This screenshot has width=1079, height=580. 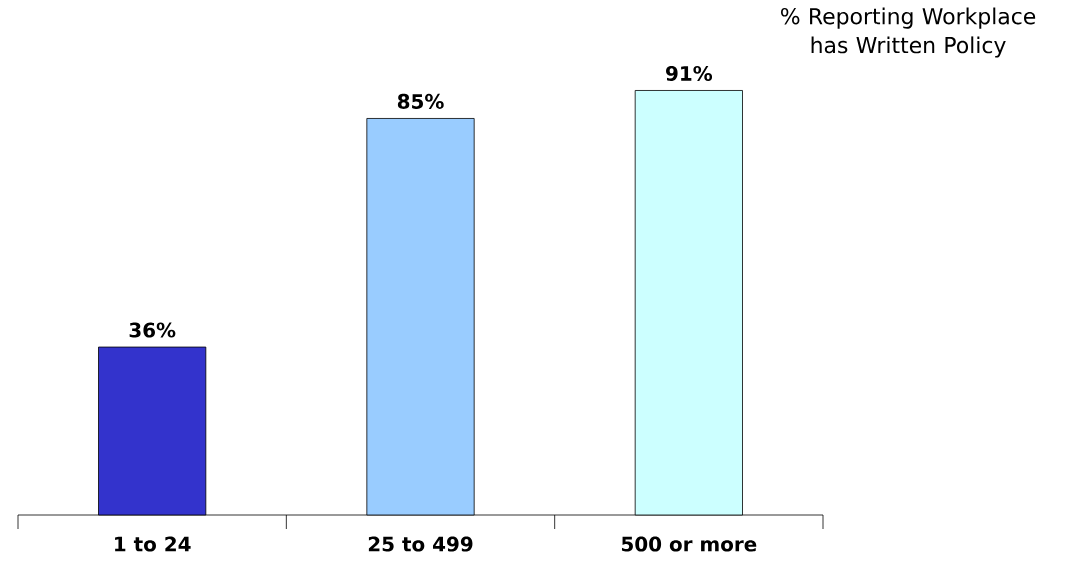 I want to click on x-tick-label: 25 to 499, so click(x=420, y=544).